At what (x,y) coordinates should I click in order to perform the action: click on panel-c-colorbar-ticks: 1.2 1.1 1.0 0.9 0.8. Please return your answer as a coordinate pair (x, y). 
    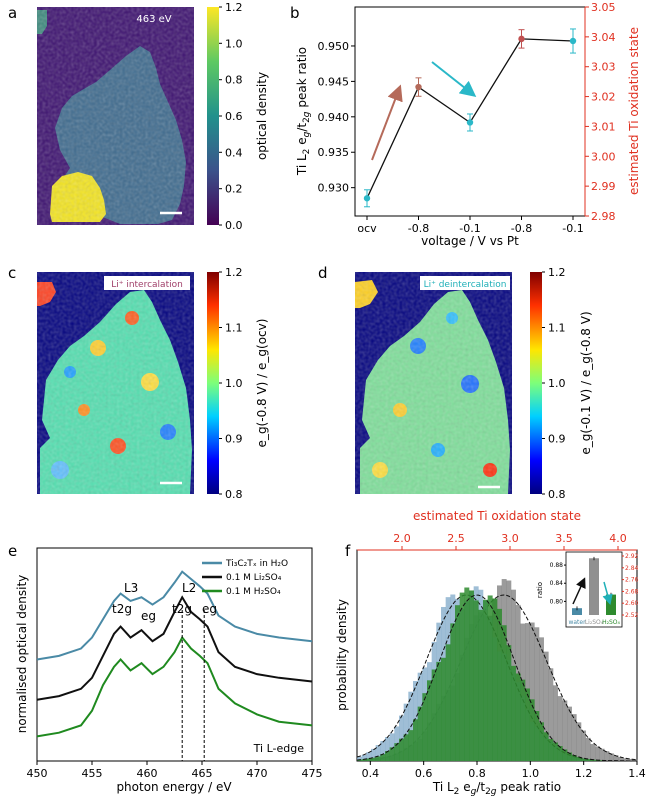
    Looking at the image, I should click on (231, 383).